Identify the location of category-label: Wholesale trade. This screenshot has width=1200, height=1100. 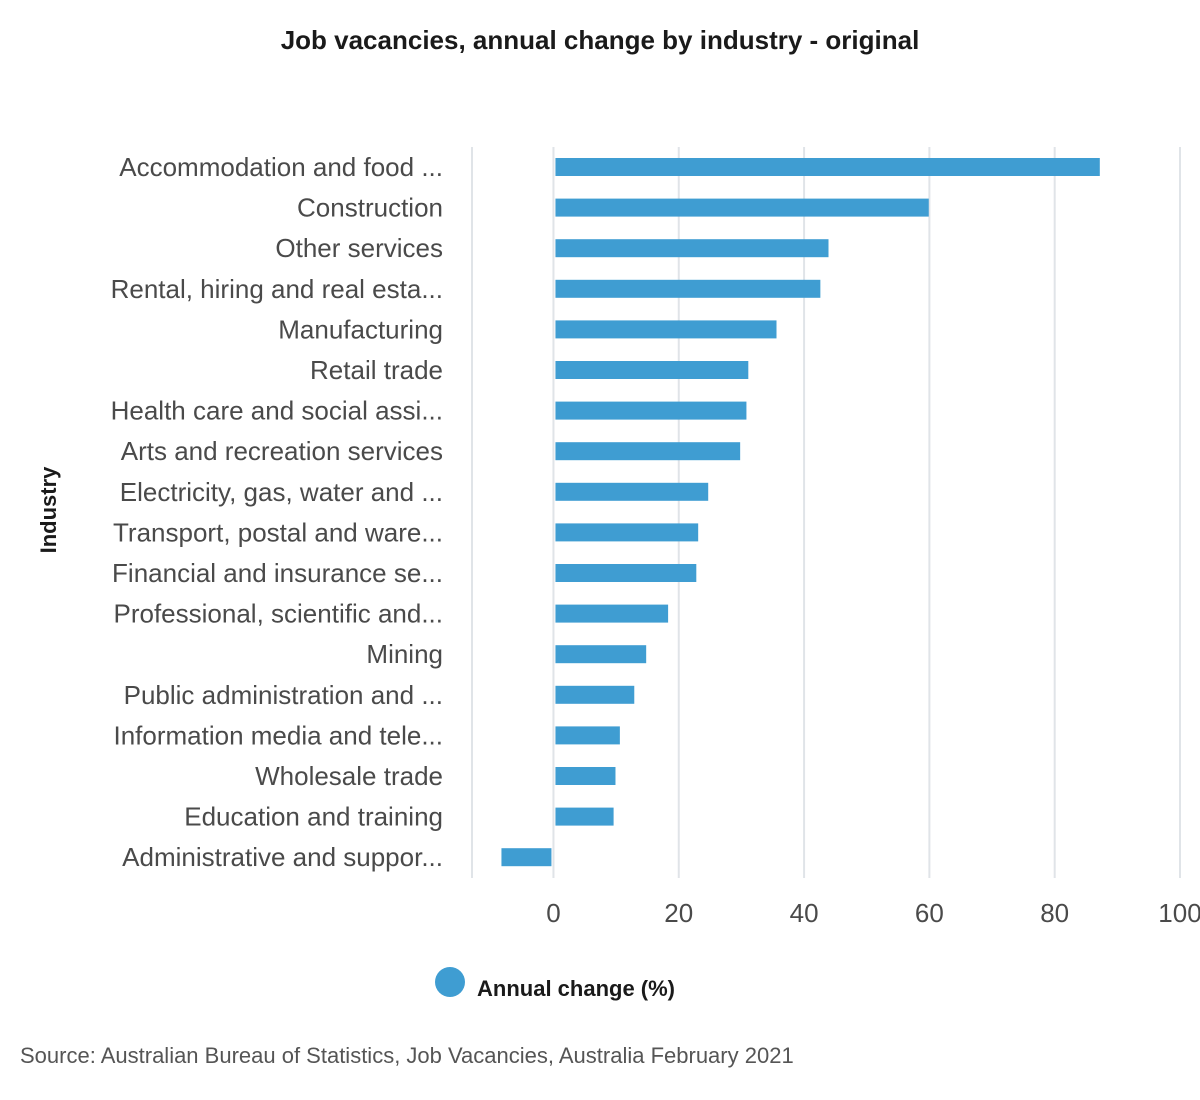
(349, 776).